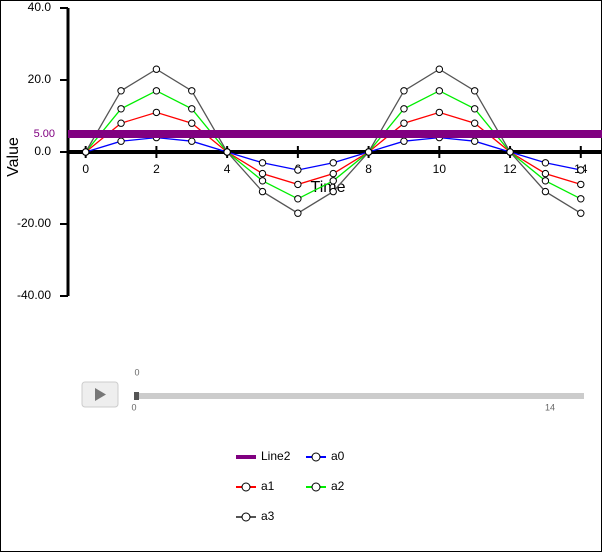 The image size is (602, 552). Describe the element at coordinates (34, 223) in the screenshot. I see `y-tick-label: -20.00` at that location.